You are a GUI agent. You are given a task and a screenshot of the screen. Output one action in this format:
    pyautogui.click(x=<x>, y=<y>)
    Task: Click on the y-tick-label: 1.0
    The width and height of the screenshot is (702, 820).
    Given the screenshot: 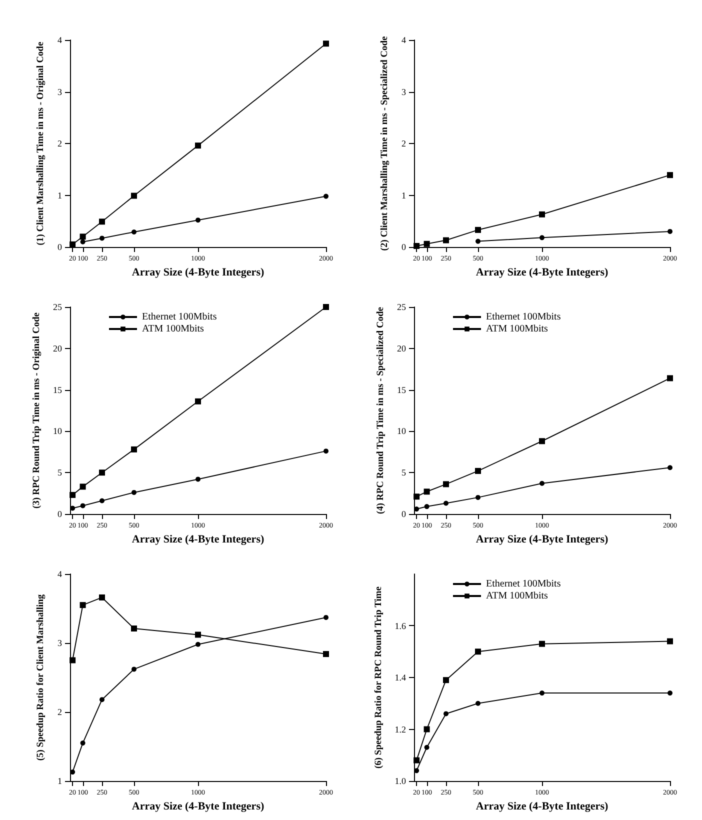 What is the action you would take?
    pyautogui.click(x=400, y=781)
    